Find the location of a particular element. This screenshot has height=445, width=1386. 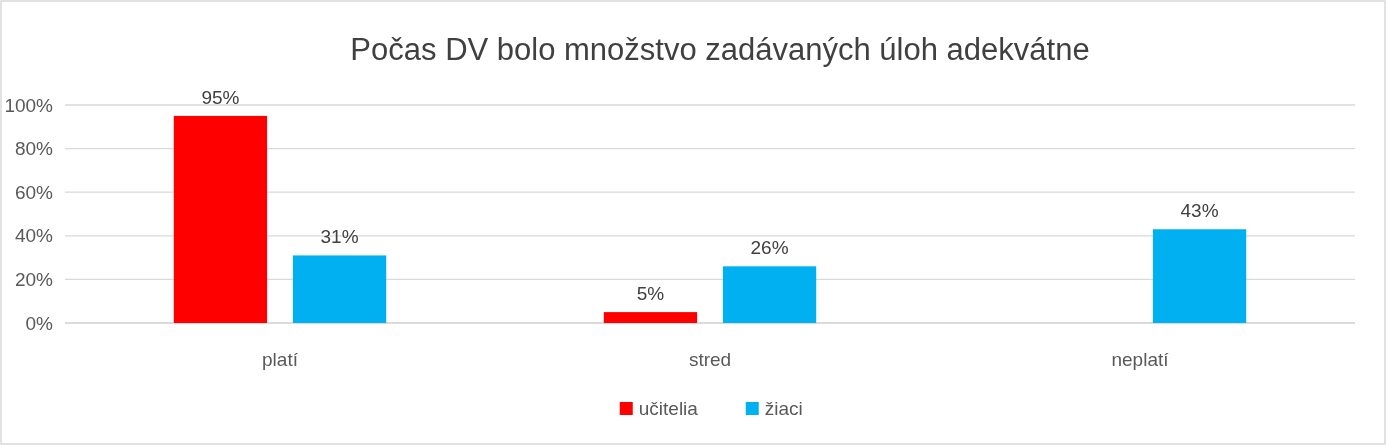

x-tick-label: neplatí is located at coordinates (1140, 359).